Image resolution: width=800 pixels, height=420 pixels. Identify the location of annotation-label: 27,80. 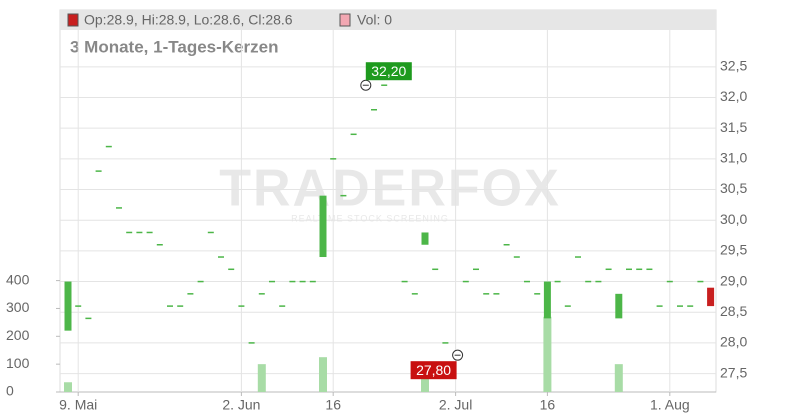
(433, 370).